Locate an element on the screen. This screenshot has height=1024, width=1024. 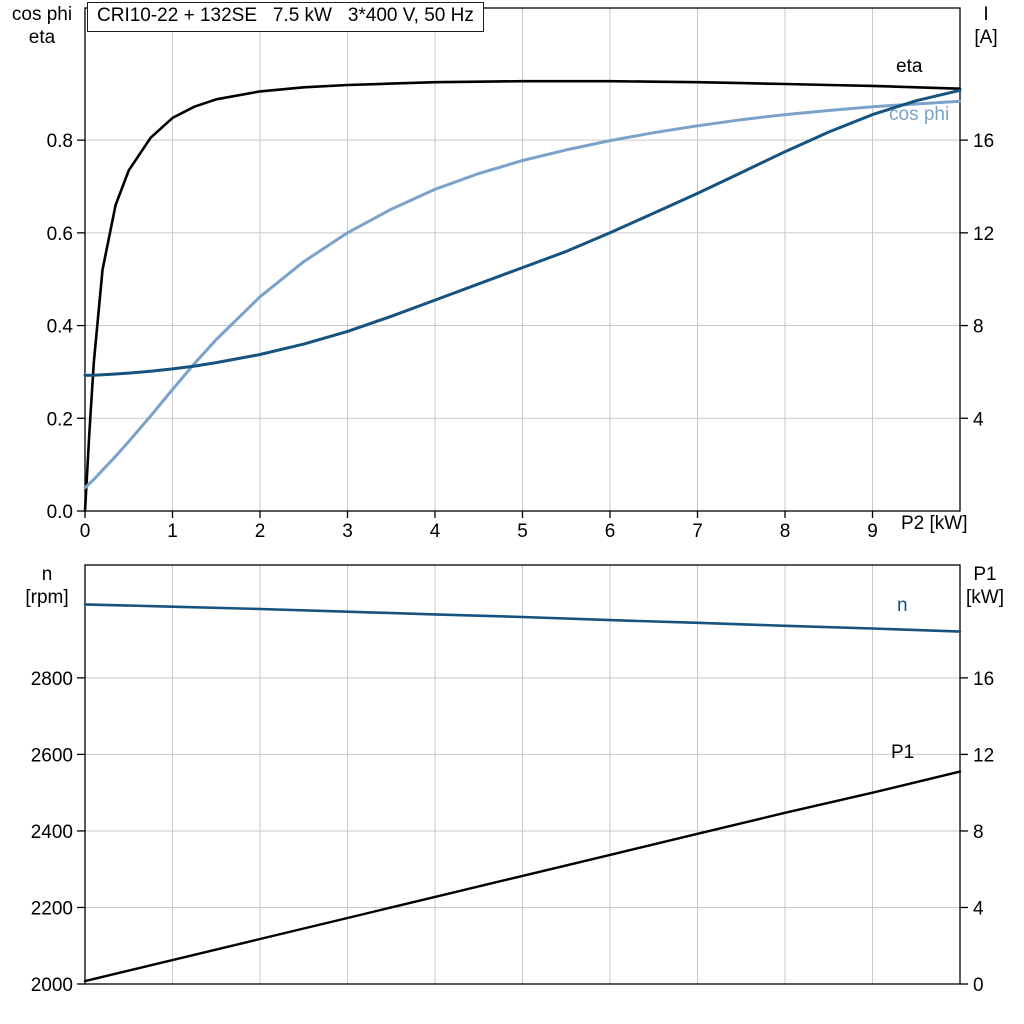
right-axis-title-line-I: I is located at coordinates (986, 14).